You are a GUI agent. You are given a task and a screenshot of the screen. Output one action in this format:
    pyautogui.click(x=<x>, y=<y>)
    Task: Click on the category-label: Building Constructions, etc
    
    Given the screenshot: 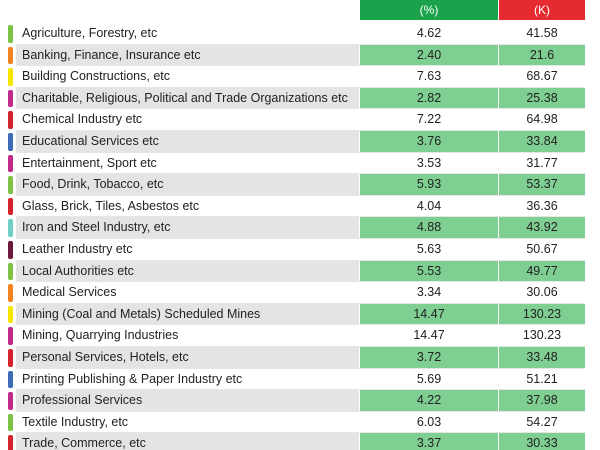 What is the action you would take?
    pyautogui.click(x=96, y=76)
    